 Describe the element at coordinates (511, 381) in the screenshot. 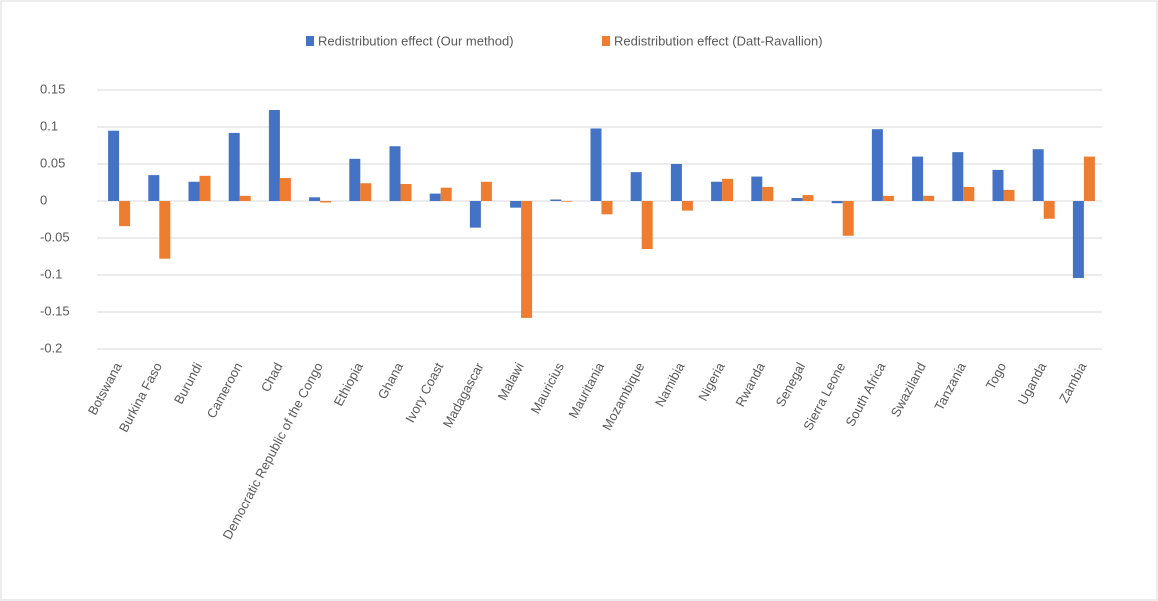

I see `x-tick-label: Malawi` at that location.